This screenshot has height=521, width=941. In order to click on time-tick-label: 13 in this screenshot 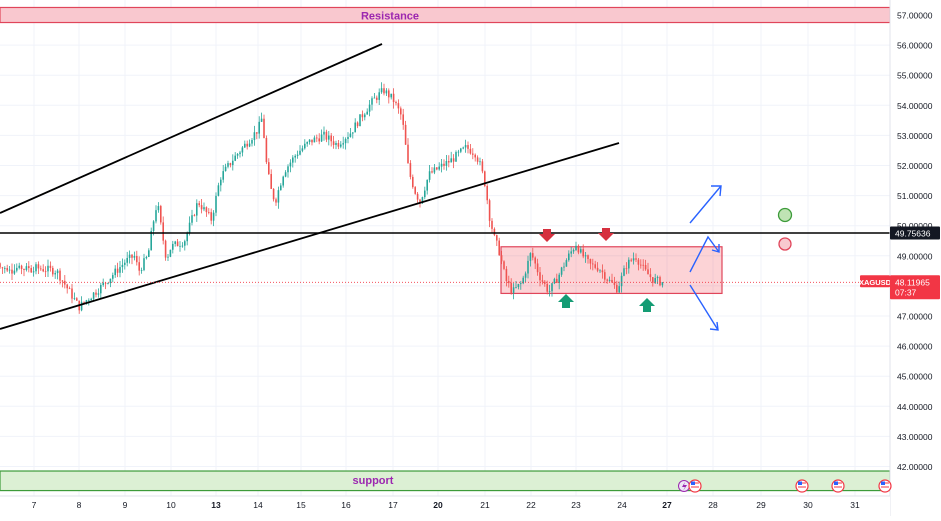, I will do `click(216, 505)`.